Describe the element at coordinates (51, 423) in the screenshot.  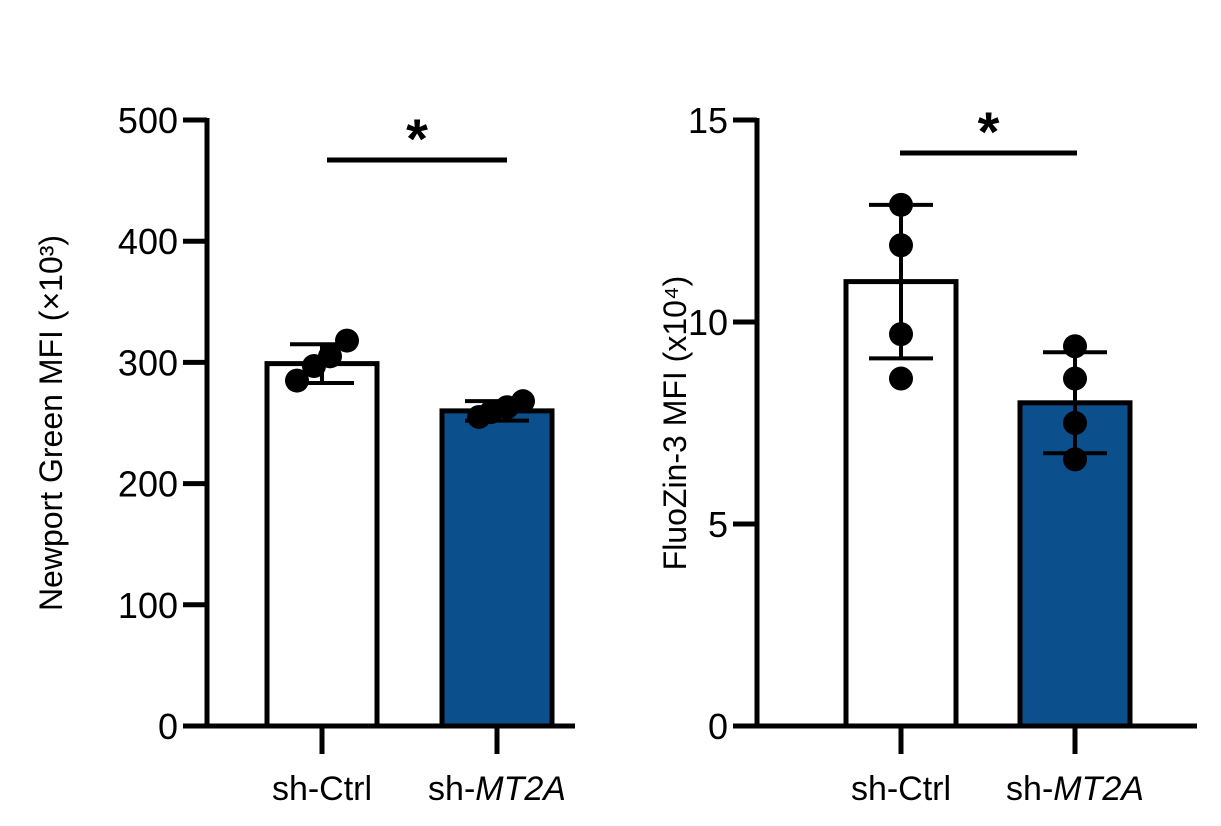
I see `y-axis-label: Newport Green MFI (×10³)` at that location.